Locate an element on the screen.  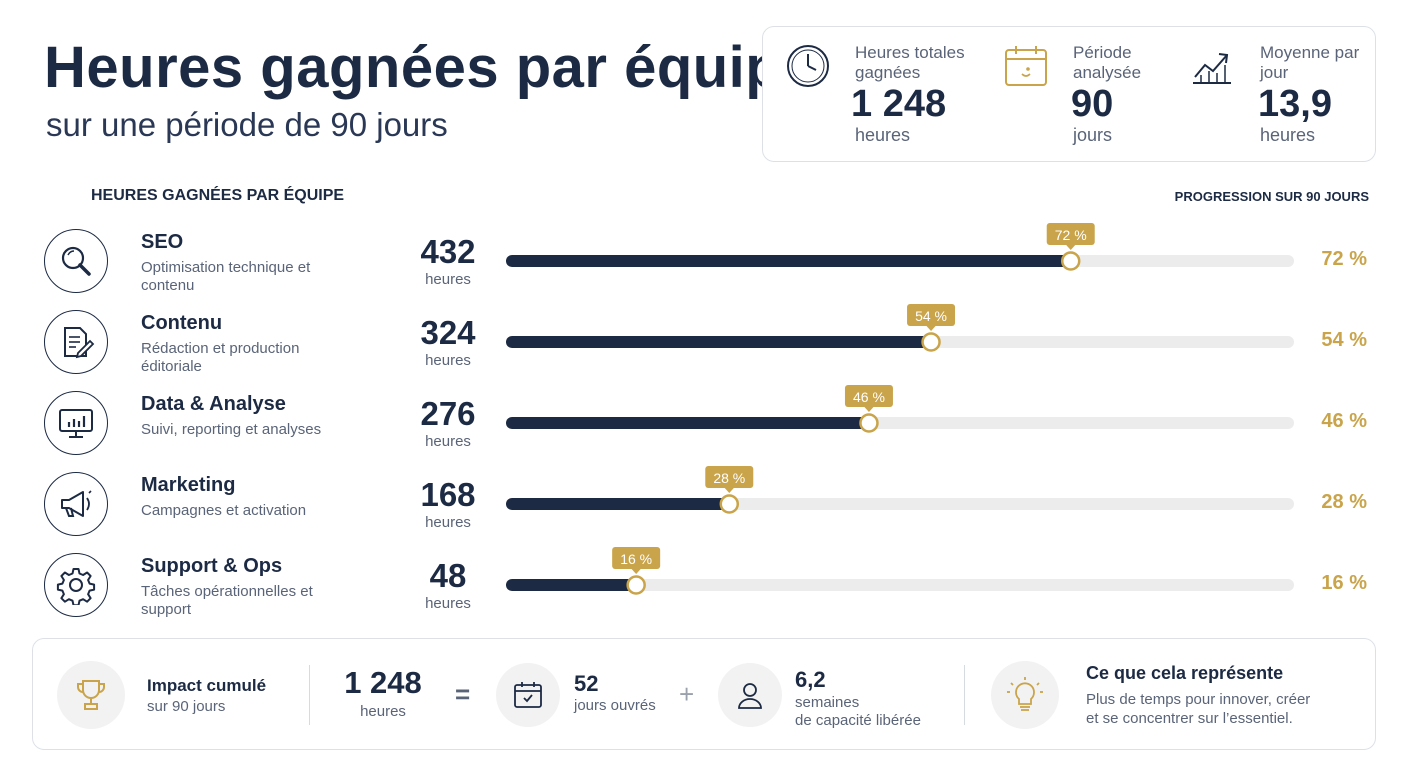
trophy-icon is located at coordinates (91, 695).